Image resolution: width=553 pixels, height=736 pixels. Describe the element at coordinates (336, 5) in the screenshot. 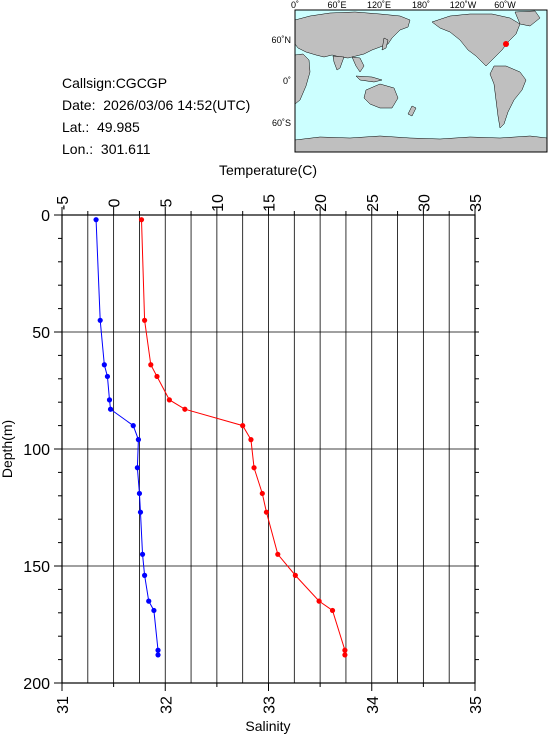

I see `map-lon-label: 60˚E` at that location.